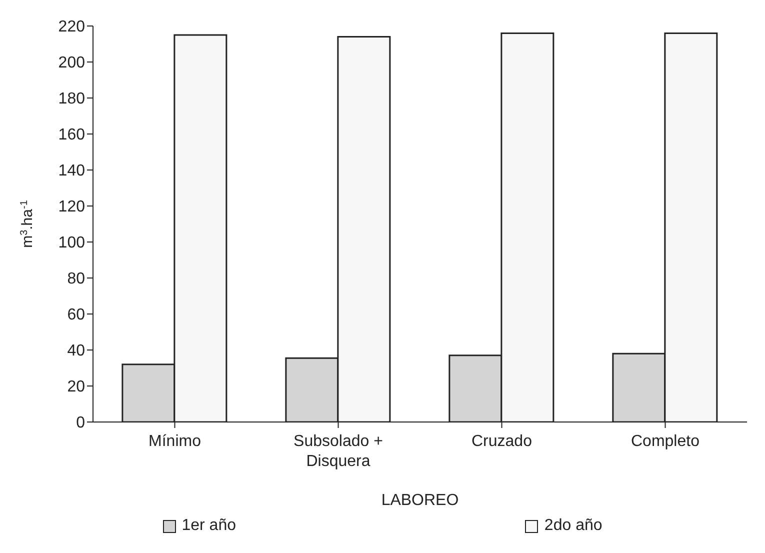 The width and height of the screenshot is (765, 553). What do you see at coordinates (338, 451) in the screenshot?
I see `x-tick-label: Subsolado + Disquera` at bounding box center [338, 451].